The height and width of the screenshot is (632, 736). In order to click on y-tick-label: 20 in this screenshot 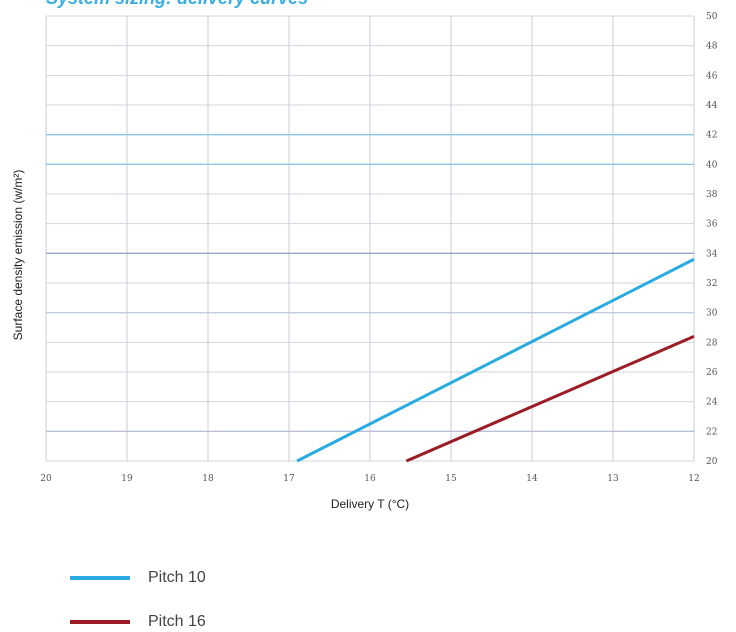, I will do `click(712, 462)`.